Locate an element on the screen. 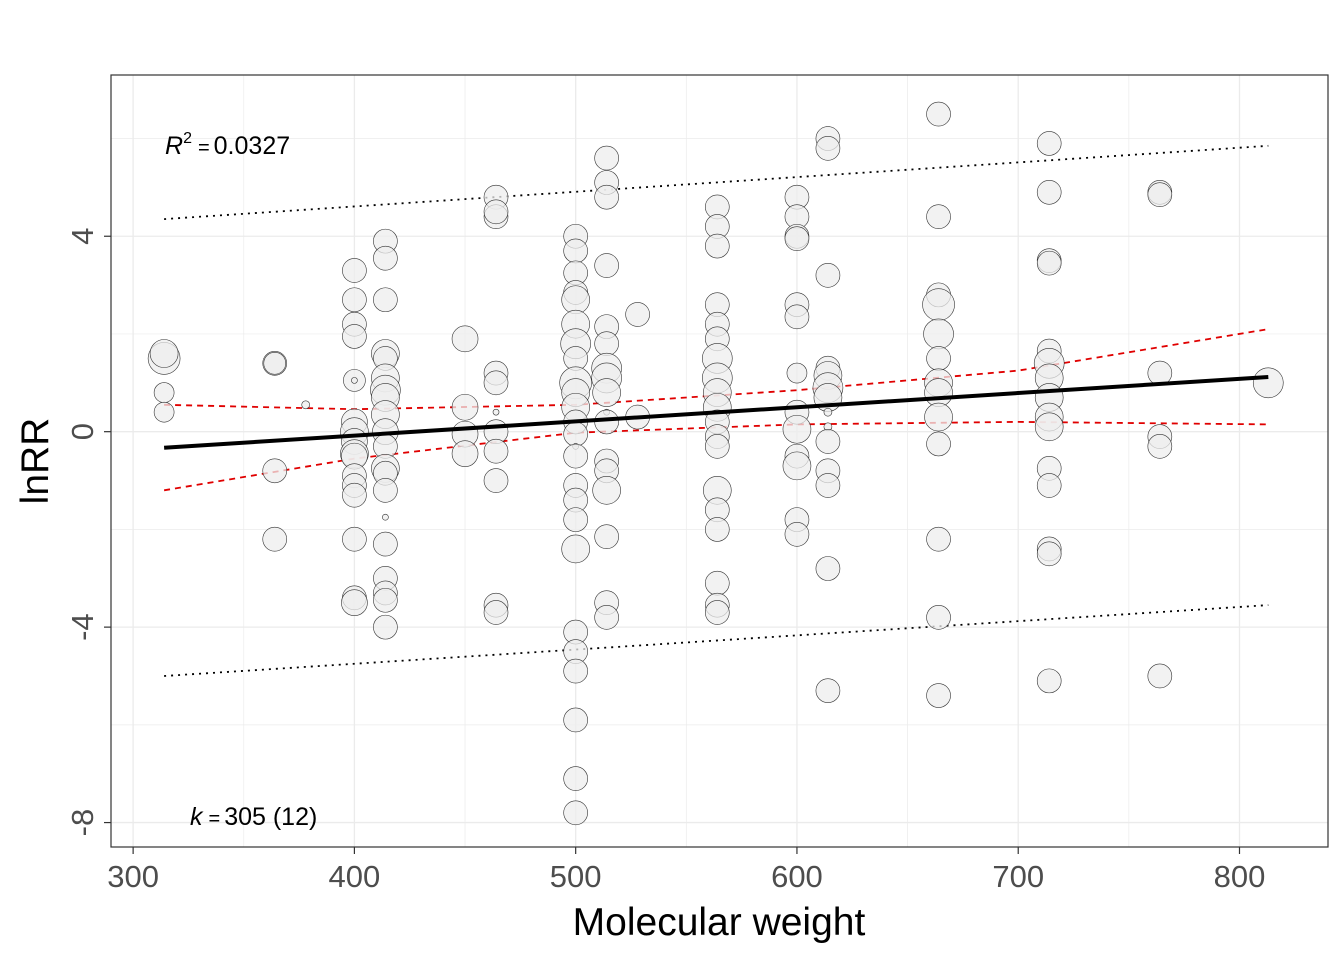  confidence-upper is located at coordinates (716, 369).